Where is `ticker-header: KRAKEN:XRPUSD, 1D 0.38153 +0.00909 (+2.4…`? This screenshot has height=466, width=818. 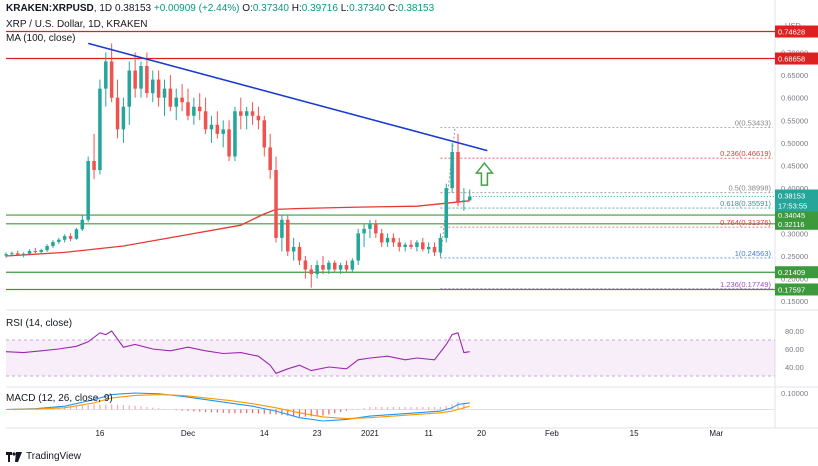 ticker-header: KRAKEN:XRPUSD, 1D 0.38153 +0.00909 (+2.4… is located at coordinates (220, 8).